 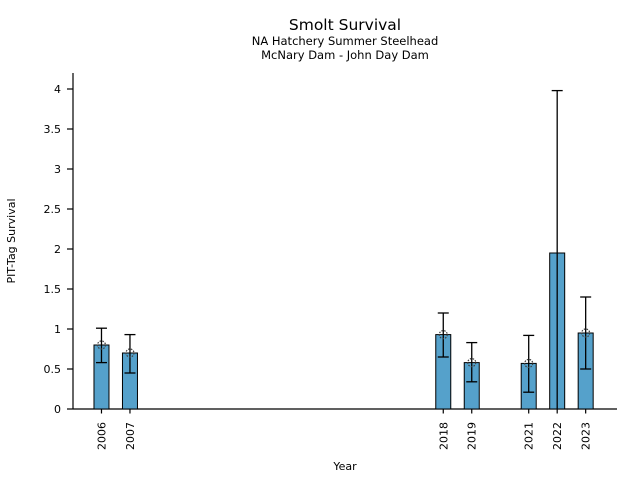 I want to click on x-tick-label: 2022, so click(x=557, y=436).